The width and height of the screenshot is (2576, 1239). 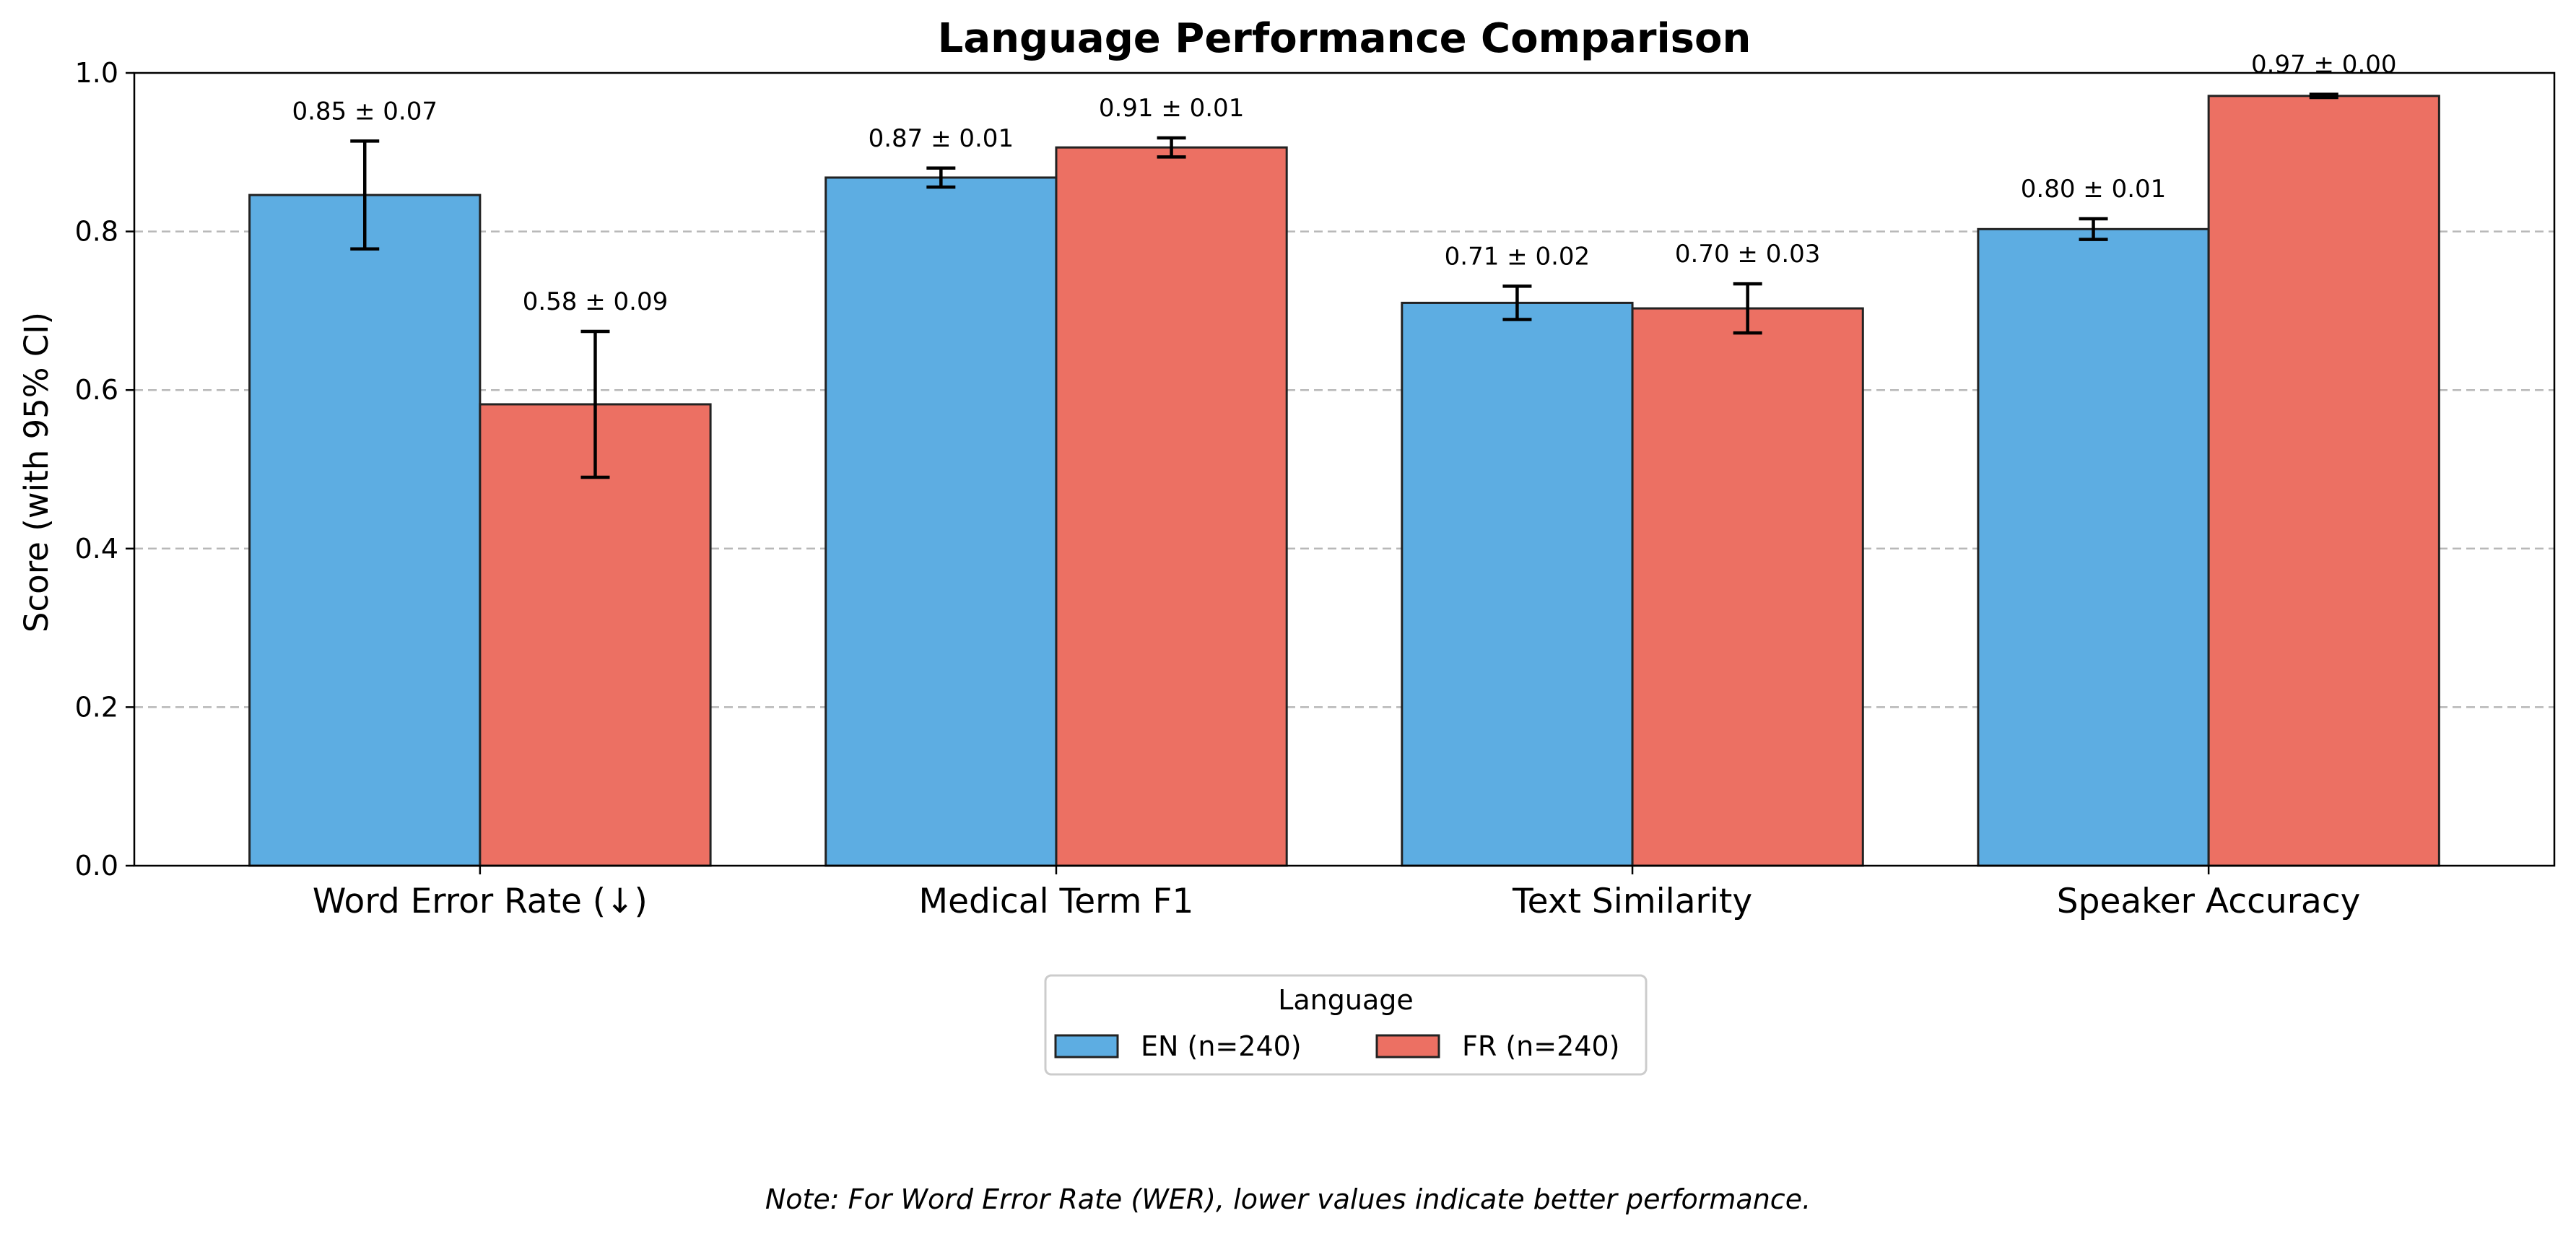 What do you see at coordinates (97, 866) in the screenshot?
I see `y-tick-label-0: 0.0` at bounding box center [97, 866].